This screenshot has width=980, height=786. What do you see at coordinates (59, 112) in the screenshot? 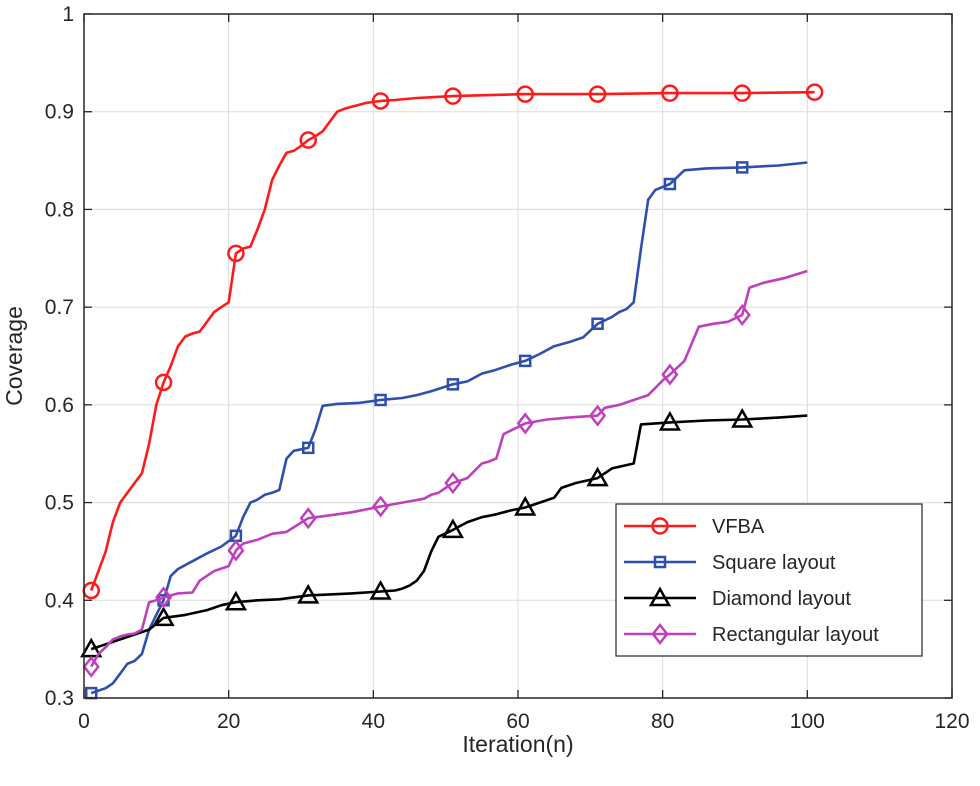
I see `y-tick-label: 0.9` at bounding box center [59, 112].